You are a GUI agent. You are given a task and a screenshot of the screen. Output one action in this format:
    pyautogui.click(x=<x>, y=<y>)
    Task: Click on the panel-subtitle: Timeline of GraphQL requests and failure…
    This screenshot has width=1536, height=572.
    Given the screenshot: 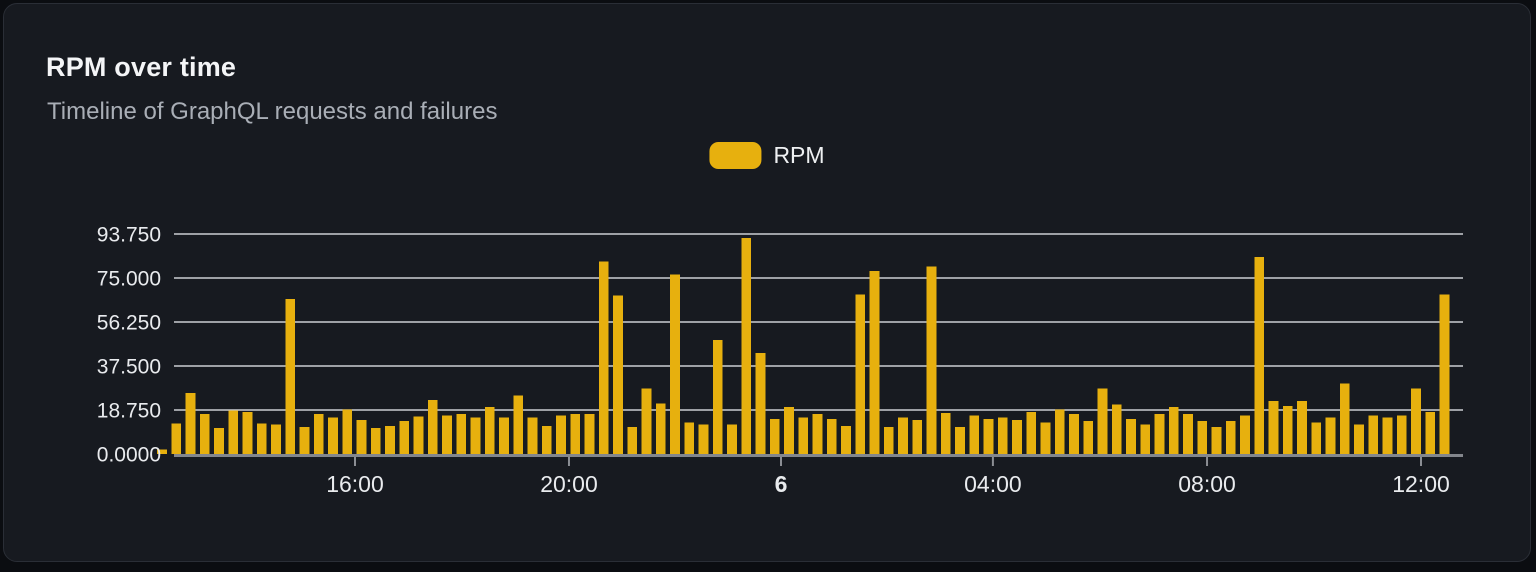 What is the action you would take?
    pyautogui.click(x=272, y=111)
    